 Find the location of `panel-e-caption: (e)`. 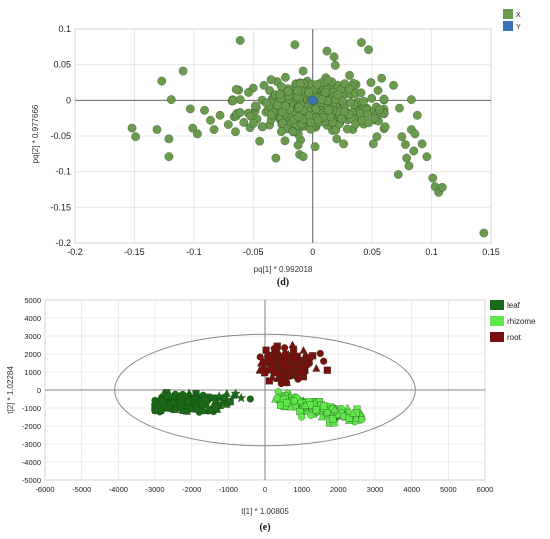

panel-e-caption: (e) is located at coordinates (264, 527).